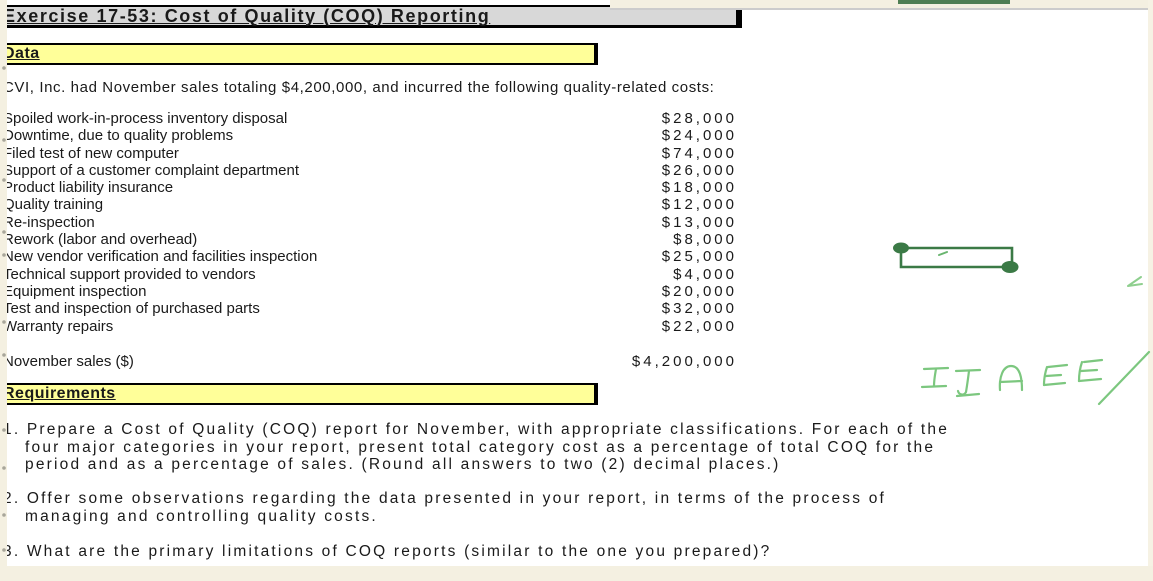 This screenshot has height=581, width=1153. I want to click on table-row: Downtime, due to quality problems $24,000, so click(372, 135).